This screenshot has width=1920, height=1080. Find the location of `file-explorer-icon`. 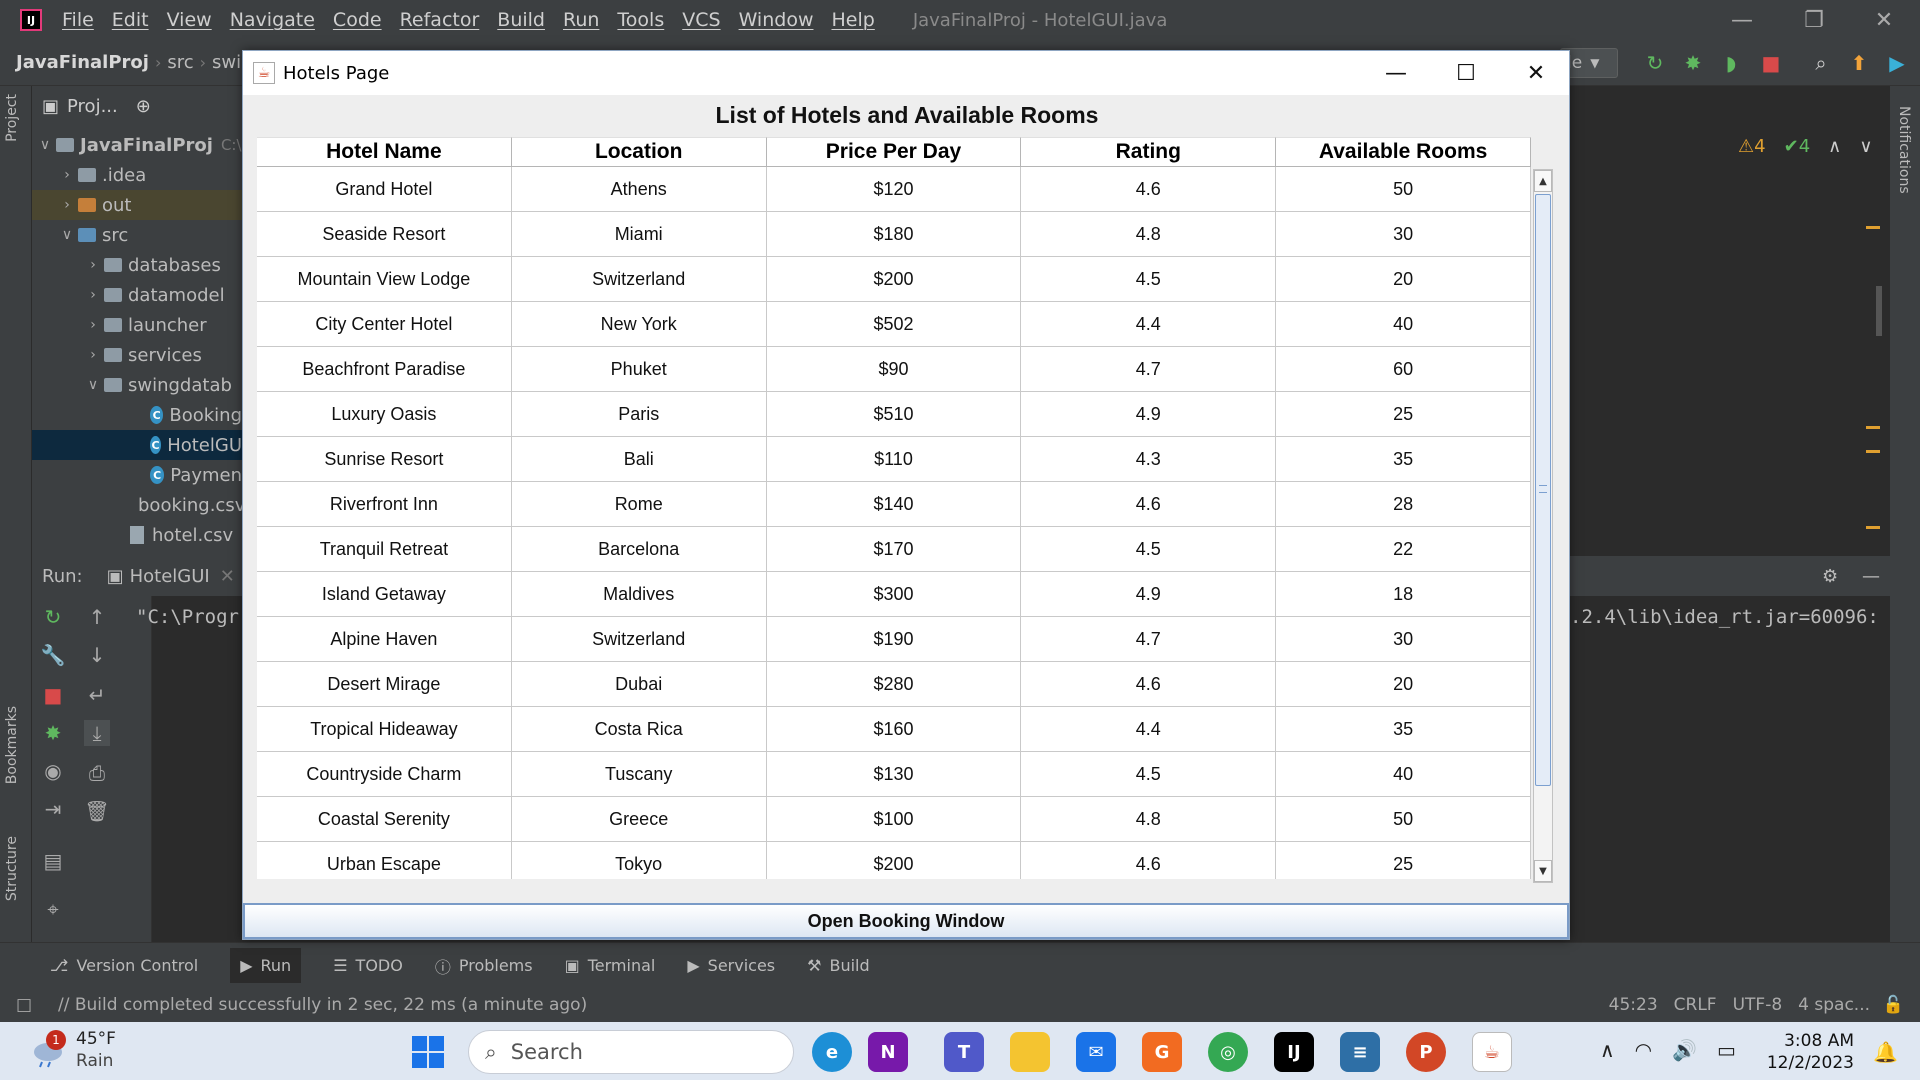

file-explorer-icon is located at coordinates (1030, 1052).